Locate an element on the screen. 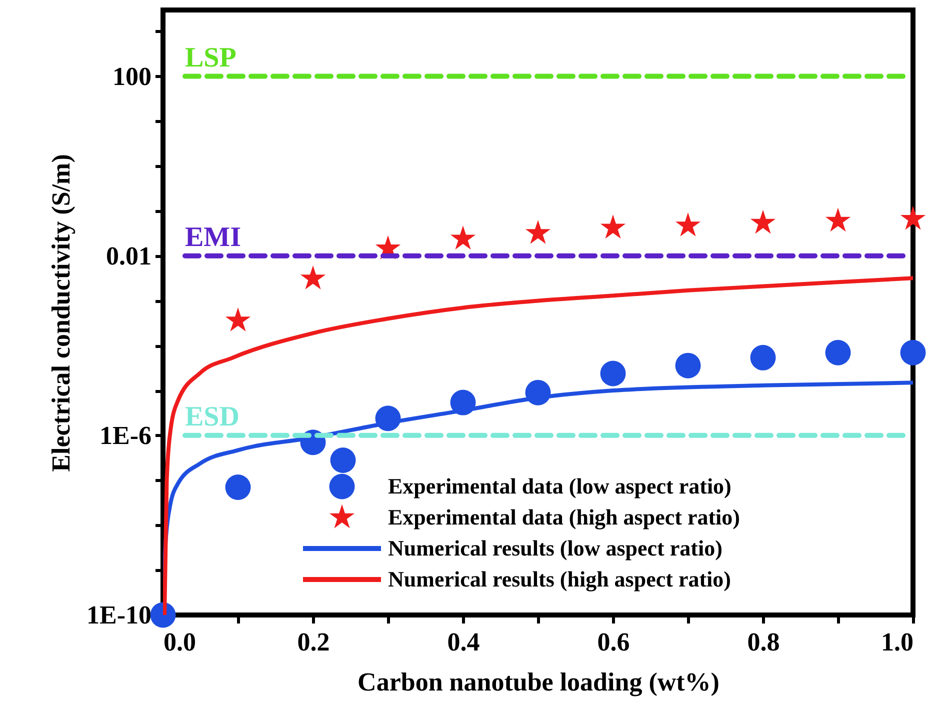 The width and height of the screenshot is (941, 716). legend-label: Numerical results (high aspect ratio) is located at coordinates (559, 579).